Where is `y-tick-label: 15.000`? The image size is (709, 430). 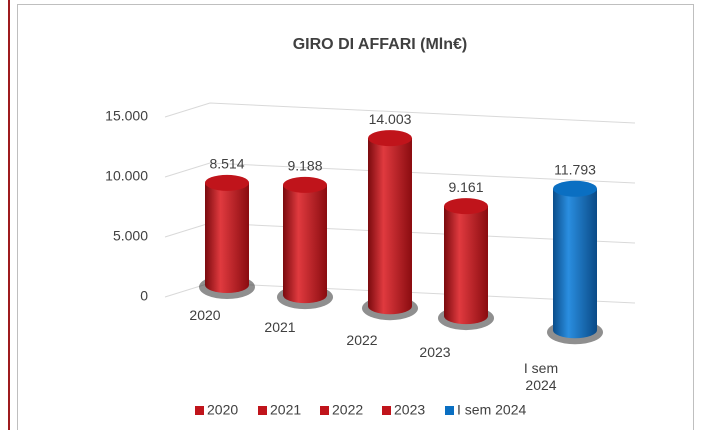 y-tick-label: 15.000 is located at coordinates (126, 116).